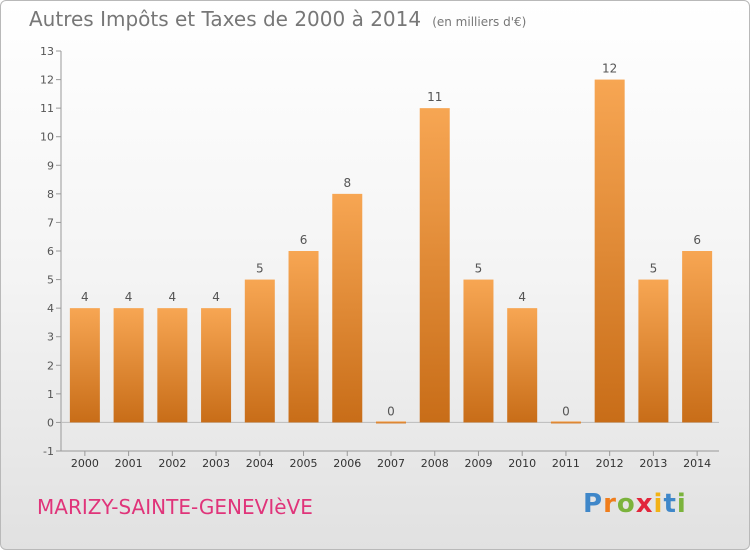 This screenshot has height=550, width=750. What do you see at coordinates (47, 51) in the screenshot?
I see `y-tick-label: 13` at bounding box center [47, 51].